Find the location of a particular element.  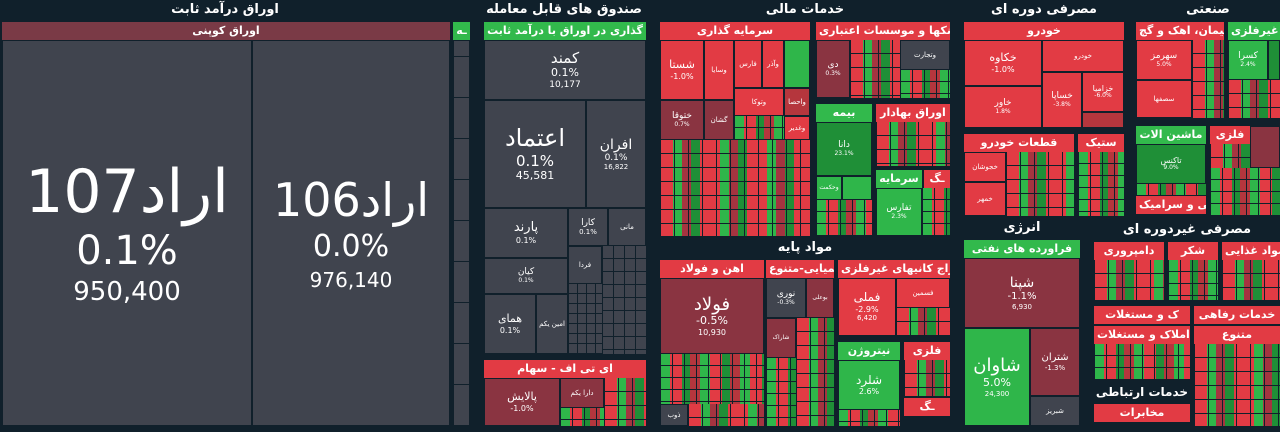

tile-noori: نوری -0.3% is located at coordinates (786, 298).